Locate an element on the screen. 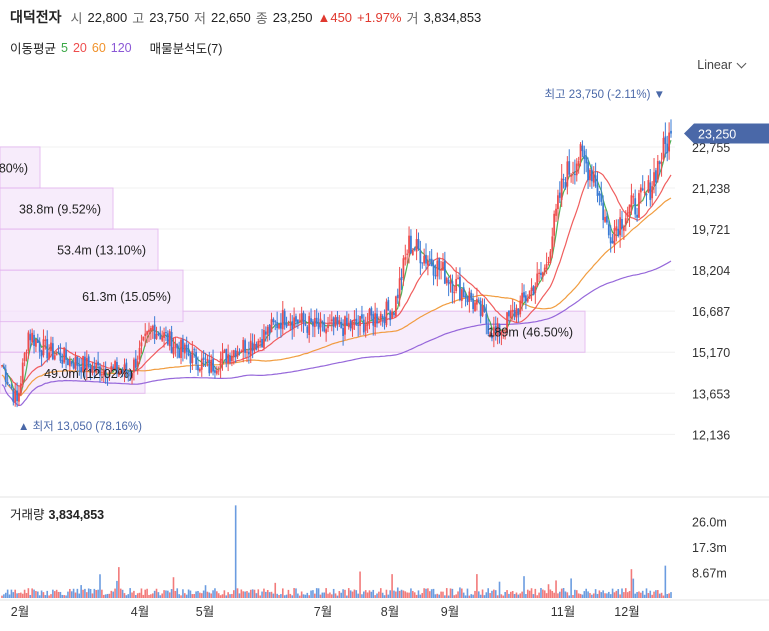  price-tick-label: 18,204 is located at coordinates (711, 271).